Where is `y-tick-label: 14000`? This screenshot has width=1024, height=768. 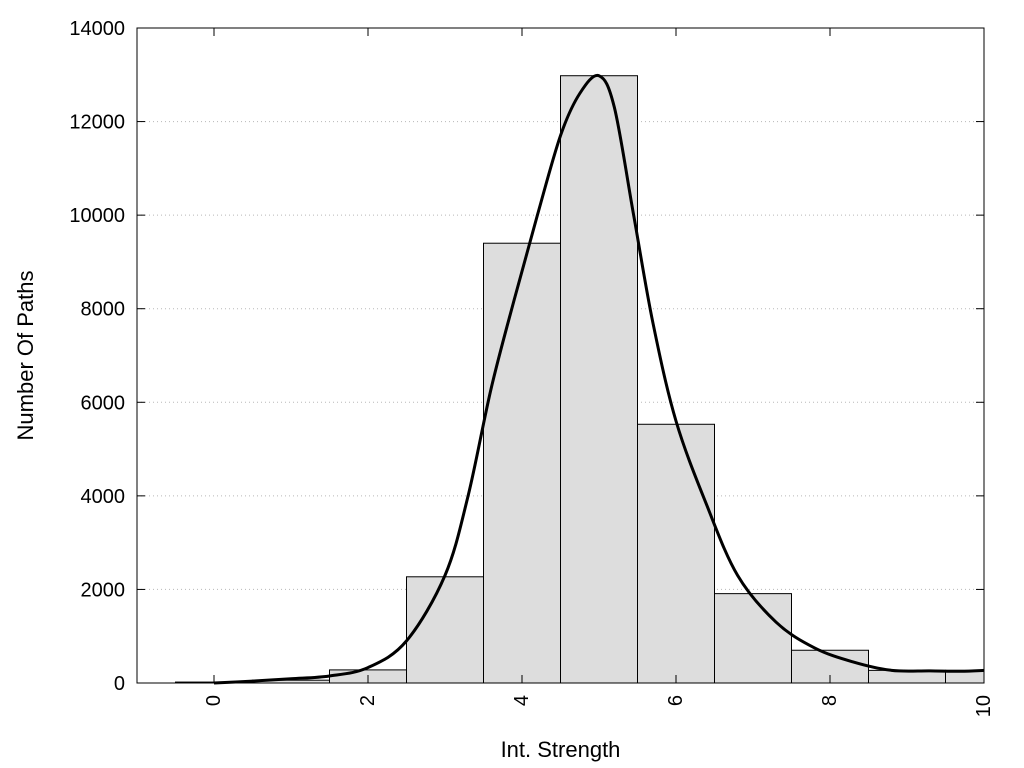 y-tick-label: 14000 is located at coordinates (97, 29).